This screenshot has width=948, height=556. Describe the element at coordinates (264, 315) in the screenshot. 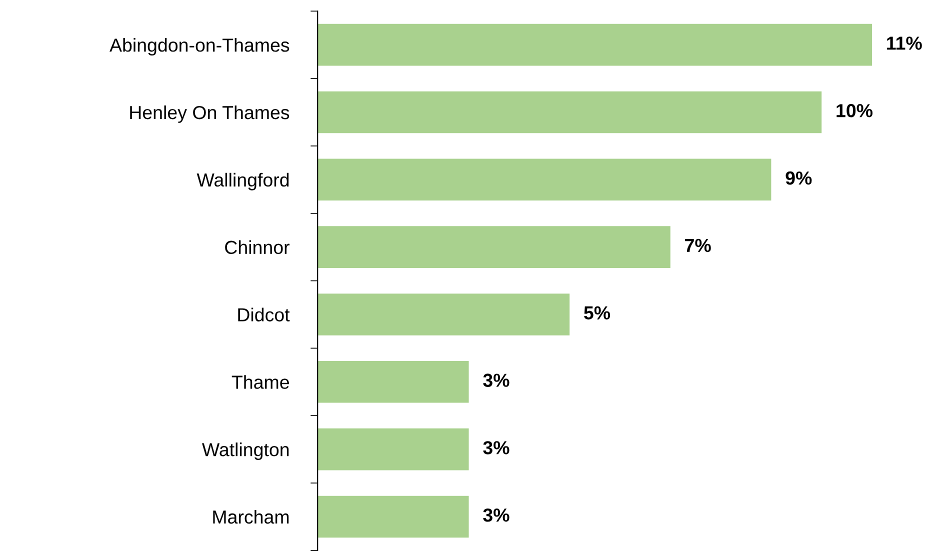

I see `y-tick-label: Didcot` at that location.